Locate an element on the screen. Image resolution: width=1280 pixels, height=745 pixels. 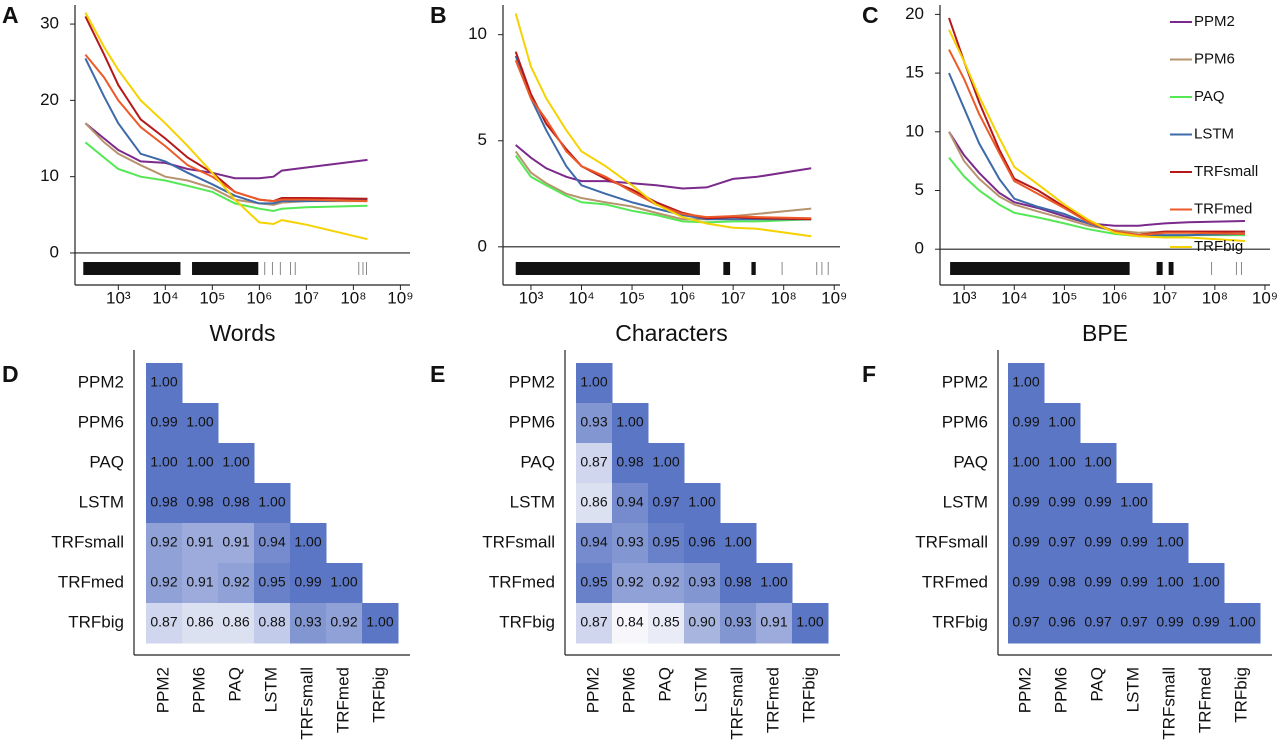
row-label: TRFbig is located at coordinates (960, 621).